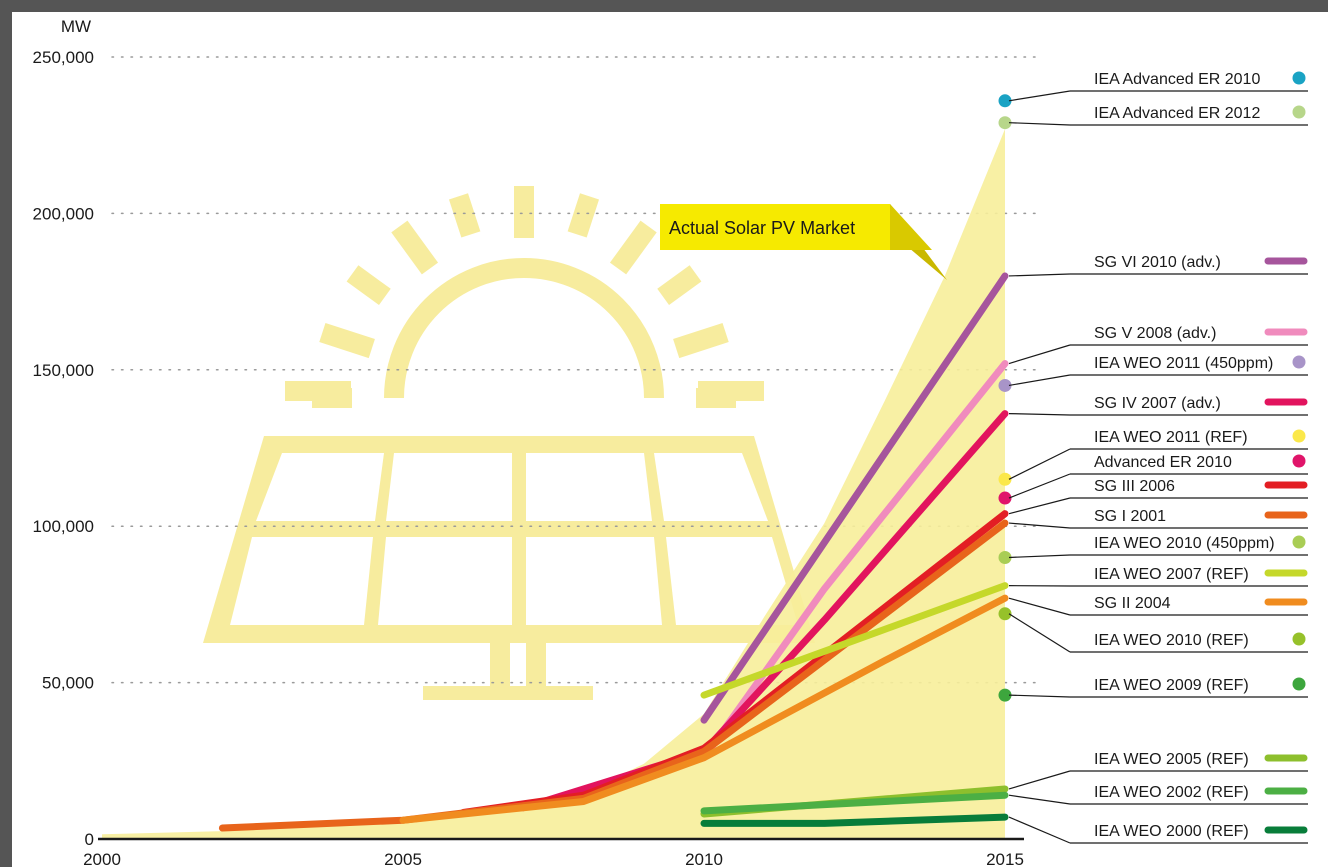 This screenshot has height=867, width=1328. What do you see at coordinates (1299, 436) in the screenshot?
I see `legend-swatch-iea-weo-2011-ref` at bounding box center [1299, 436].